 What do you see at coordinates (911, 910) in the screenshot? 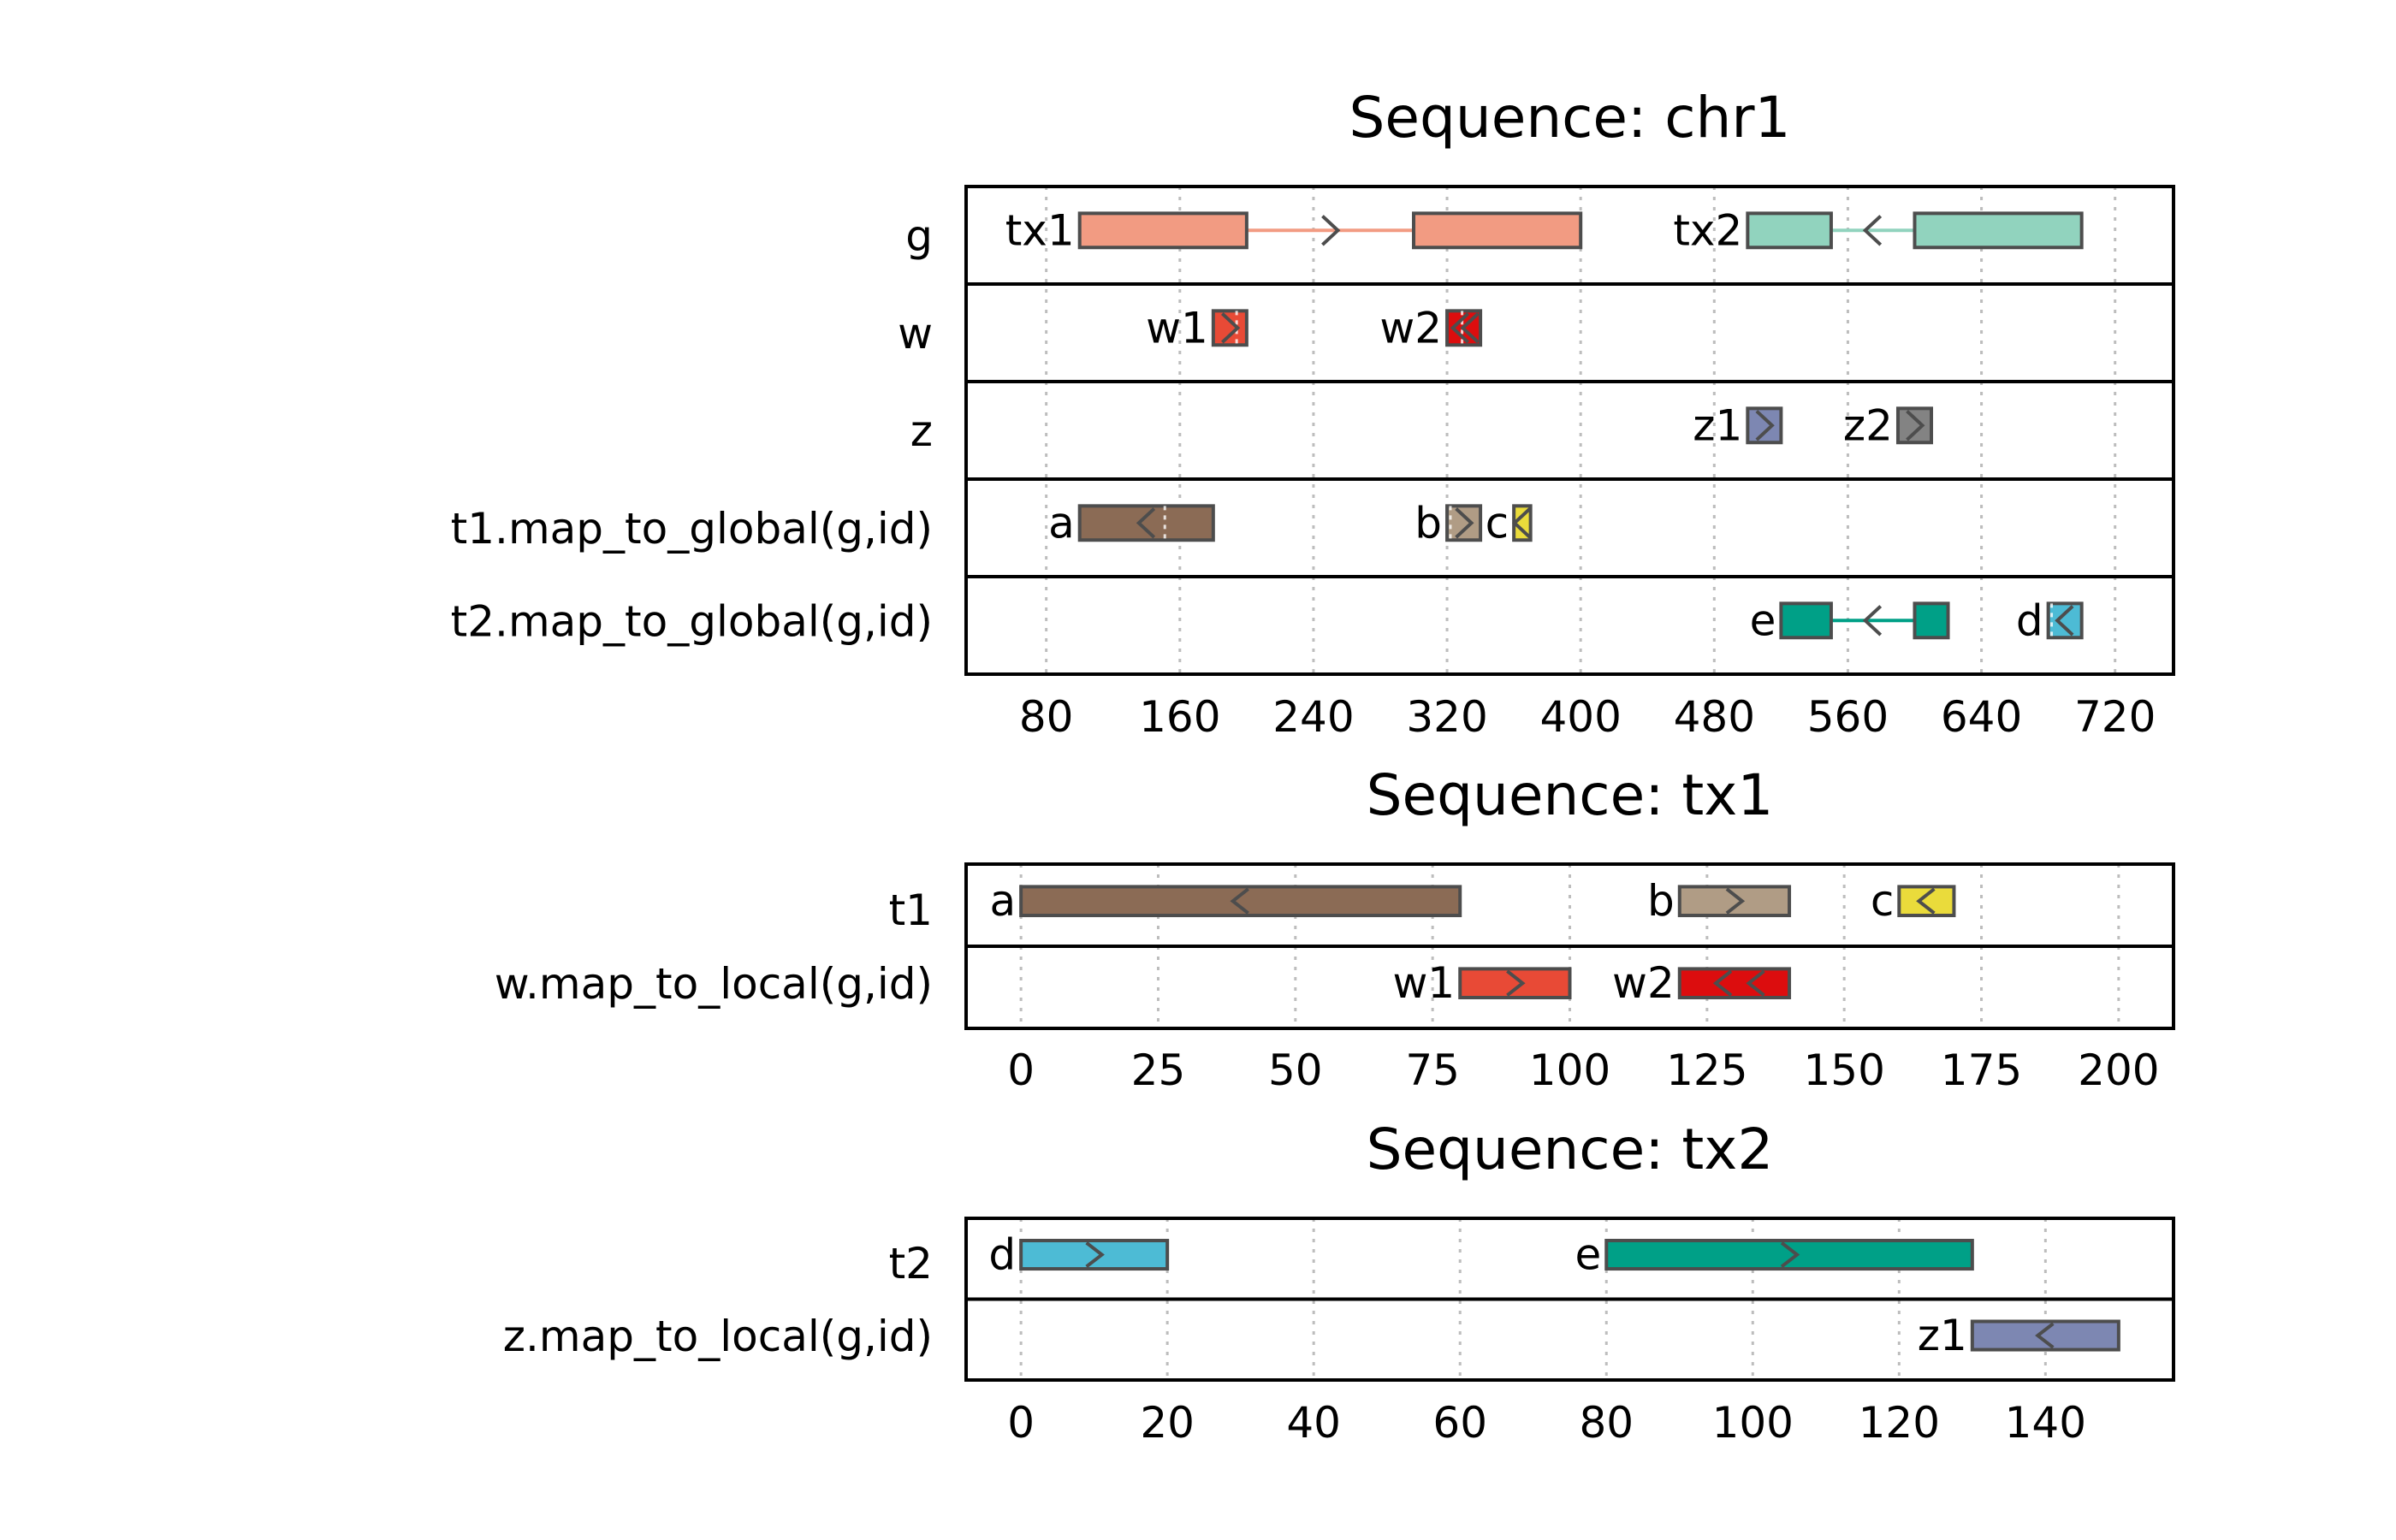
I see `track-label: t1` at bounding box center [911, 910].